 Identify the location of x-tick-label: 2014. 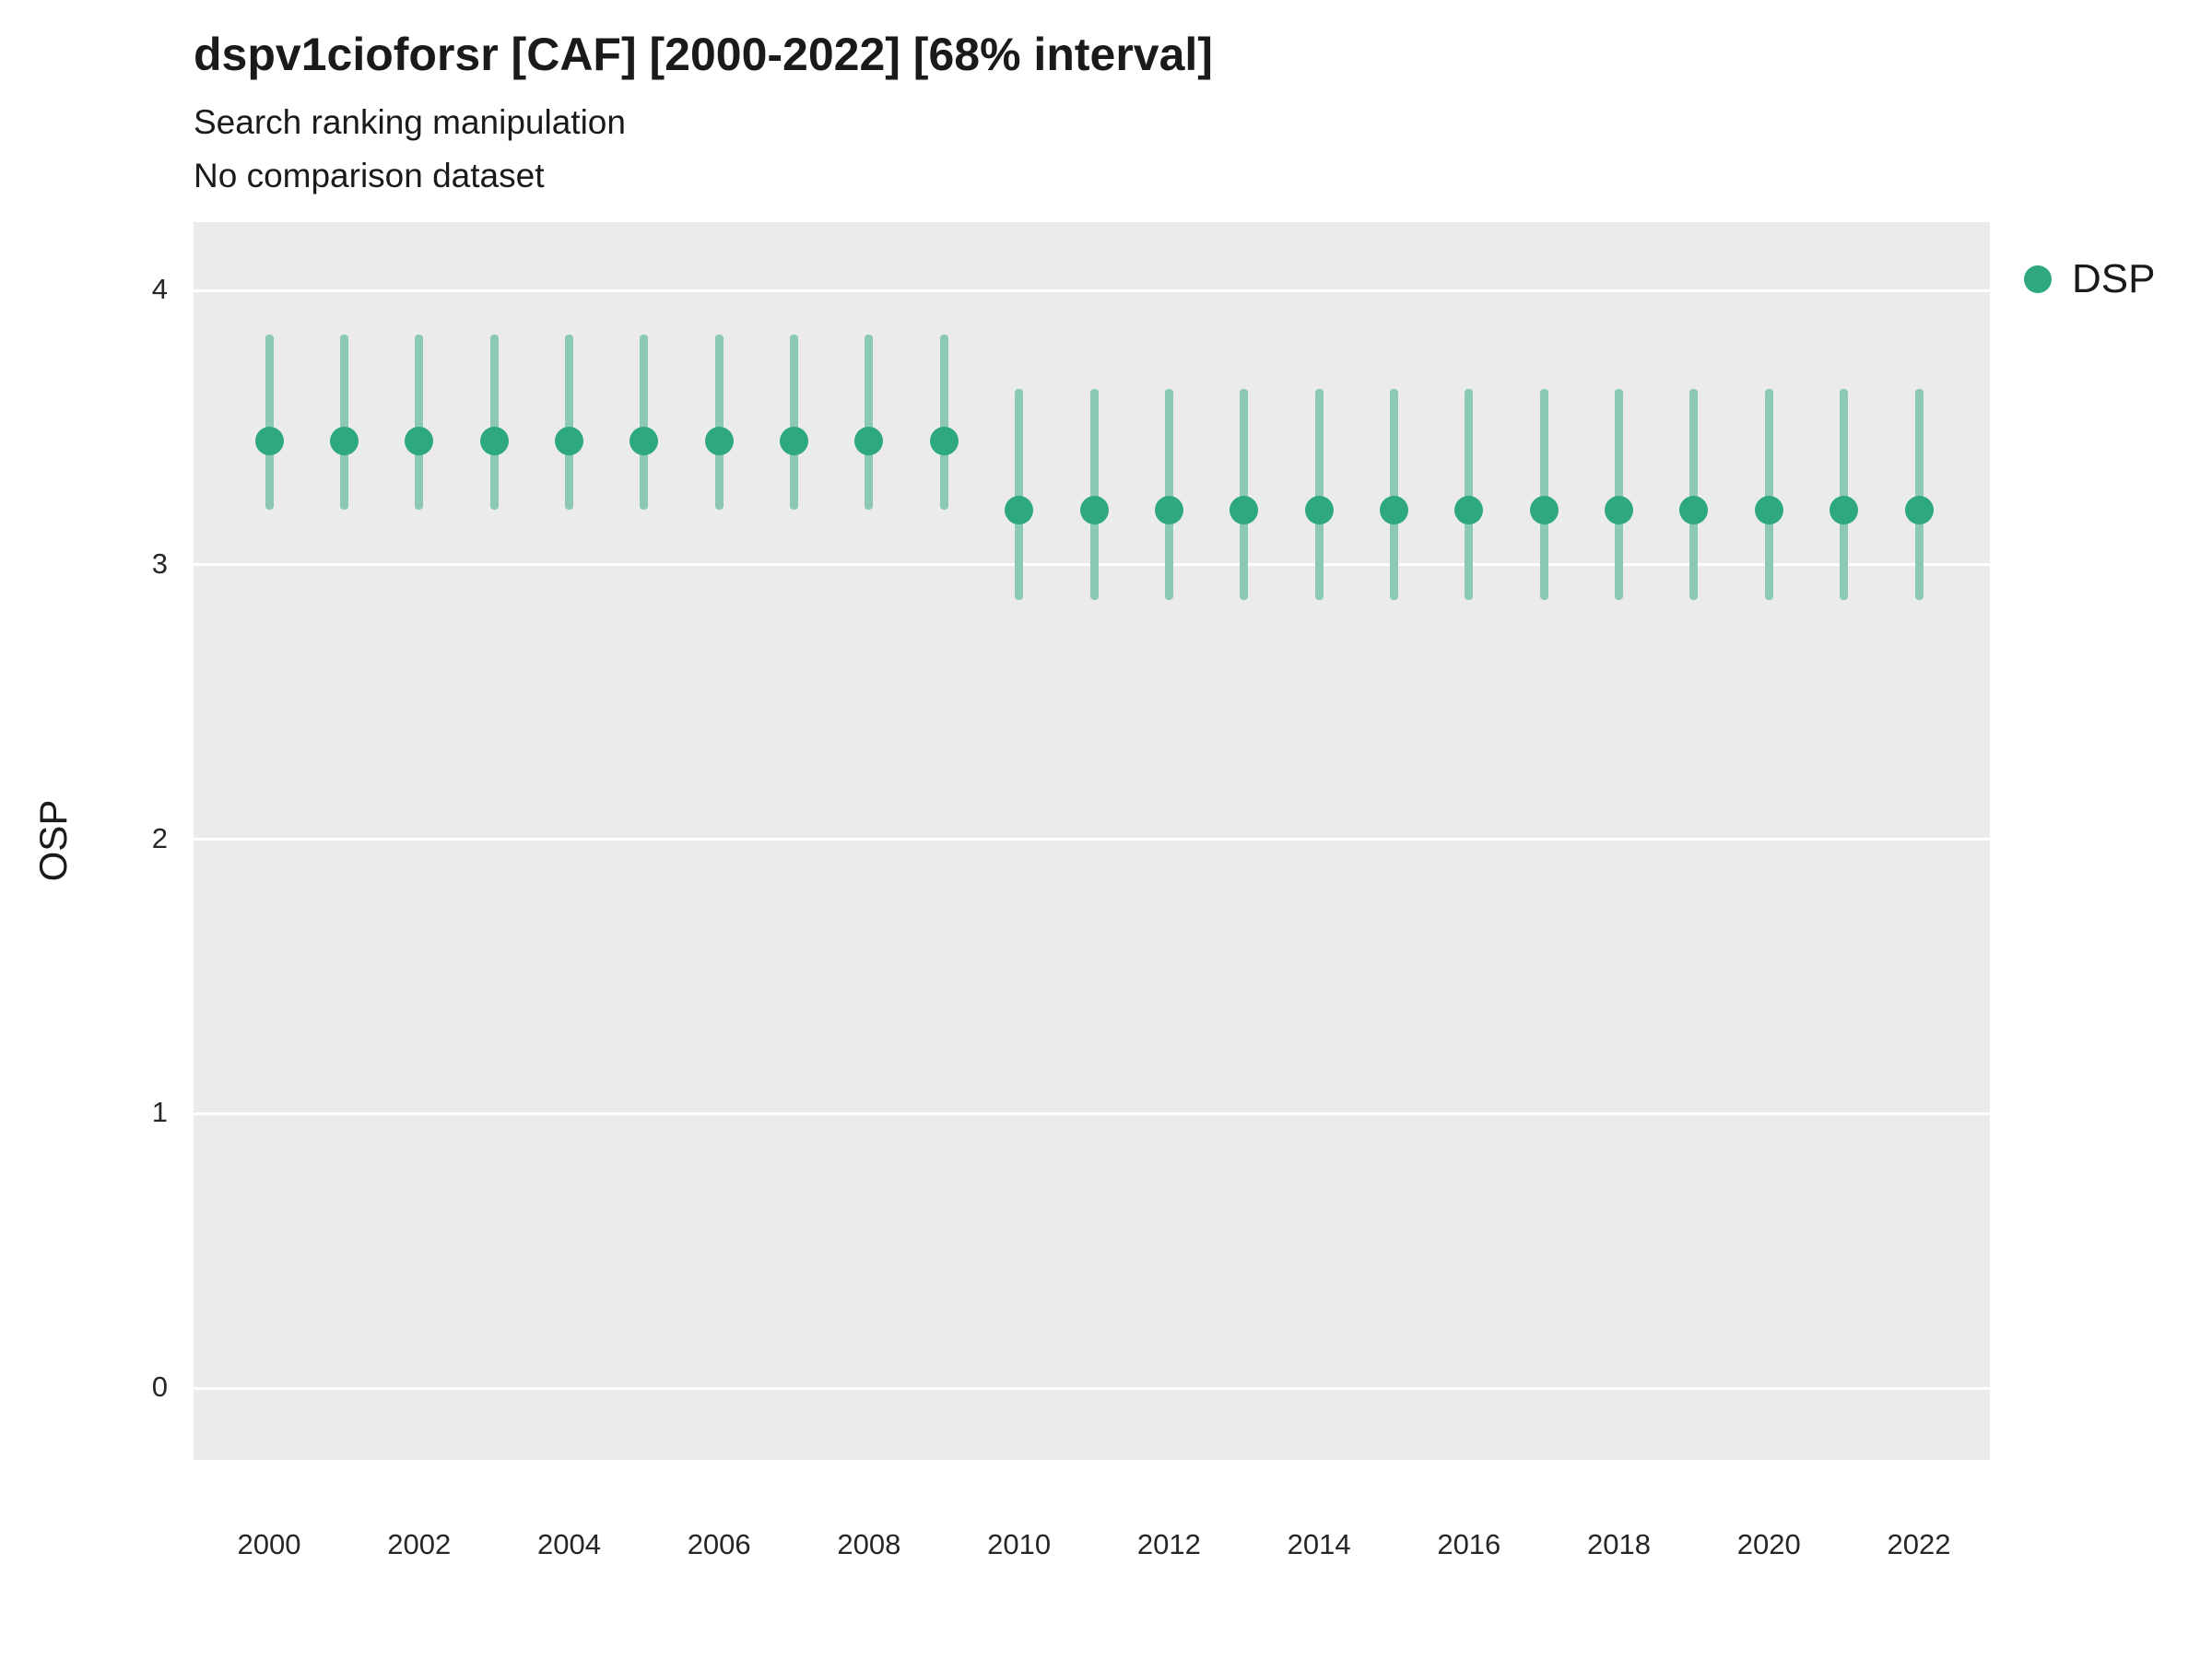
(1319, 1544).